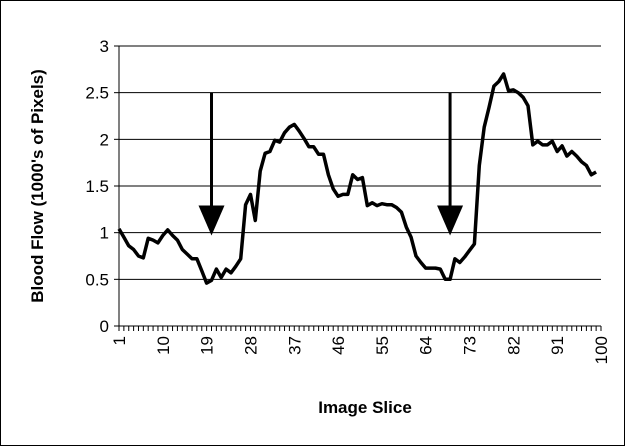 The height and width of the screenshot is (446, 625). I want to click on y-tick-label: 1, so click(104, 233).